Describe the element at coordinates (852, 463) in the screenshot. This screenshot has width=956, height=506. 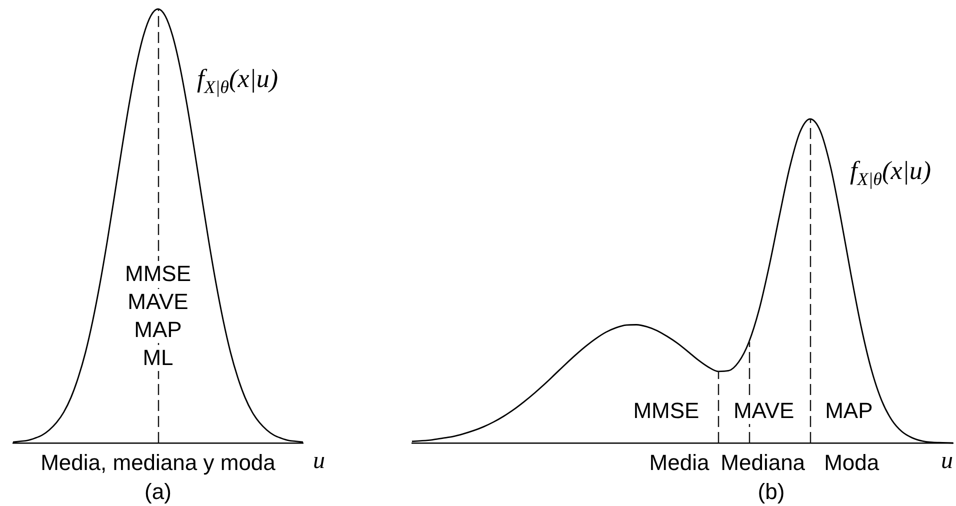
I see `text: Moda` at that location.